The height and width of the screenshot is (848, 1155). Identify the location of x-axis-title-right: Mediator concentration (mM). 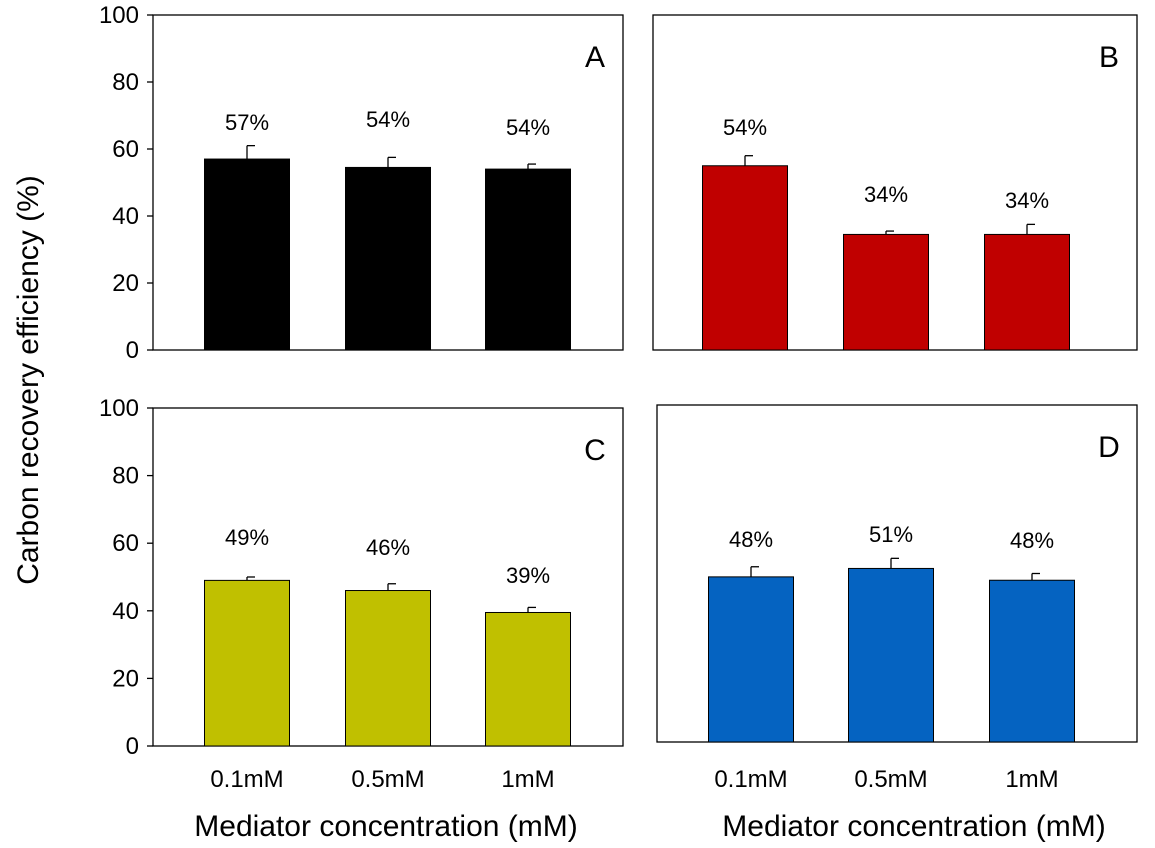
(913, 826).